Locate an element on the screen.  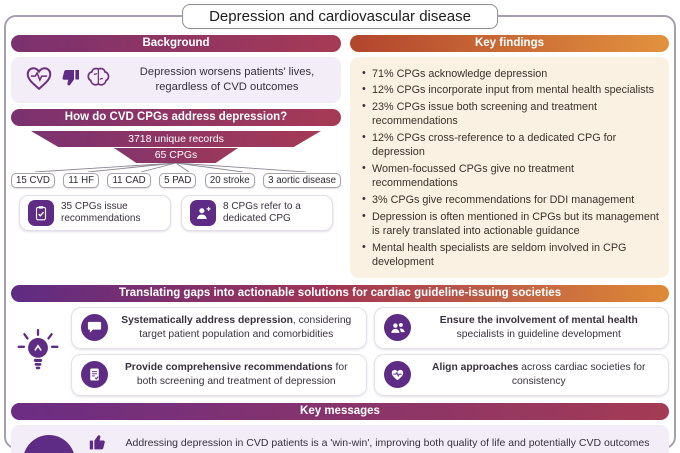
category-hf: 11 HF is located at coordinates (81, 180).